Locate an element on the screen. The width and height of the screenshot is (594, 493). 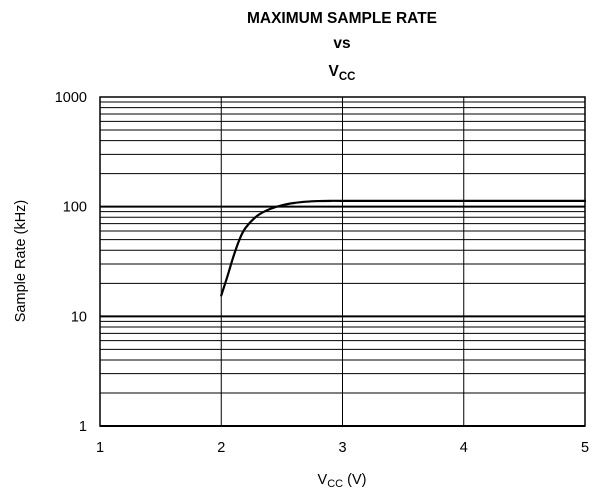
x-tick-label-2: 3 is located at coordinates (342, 448).